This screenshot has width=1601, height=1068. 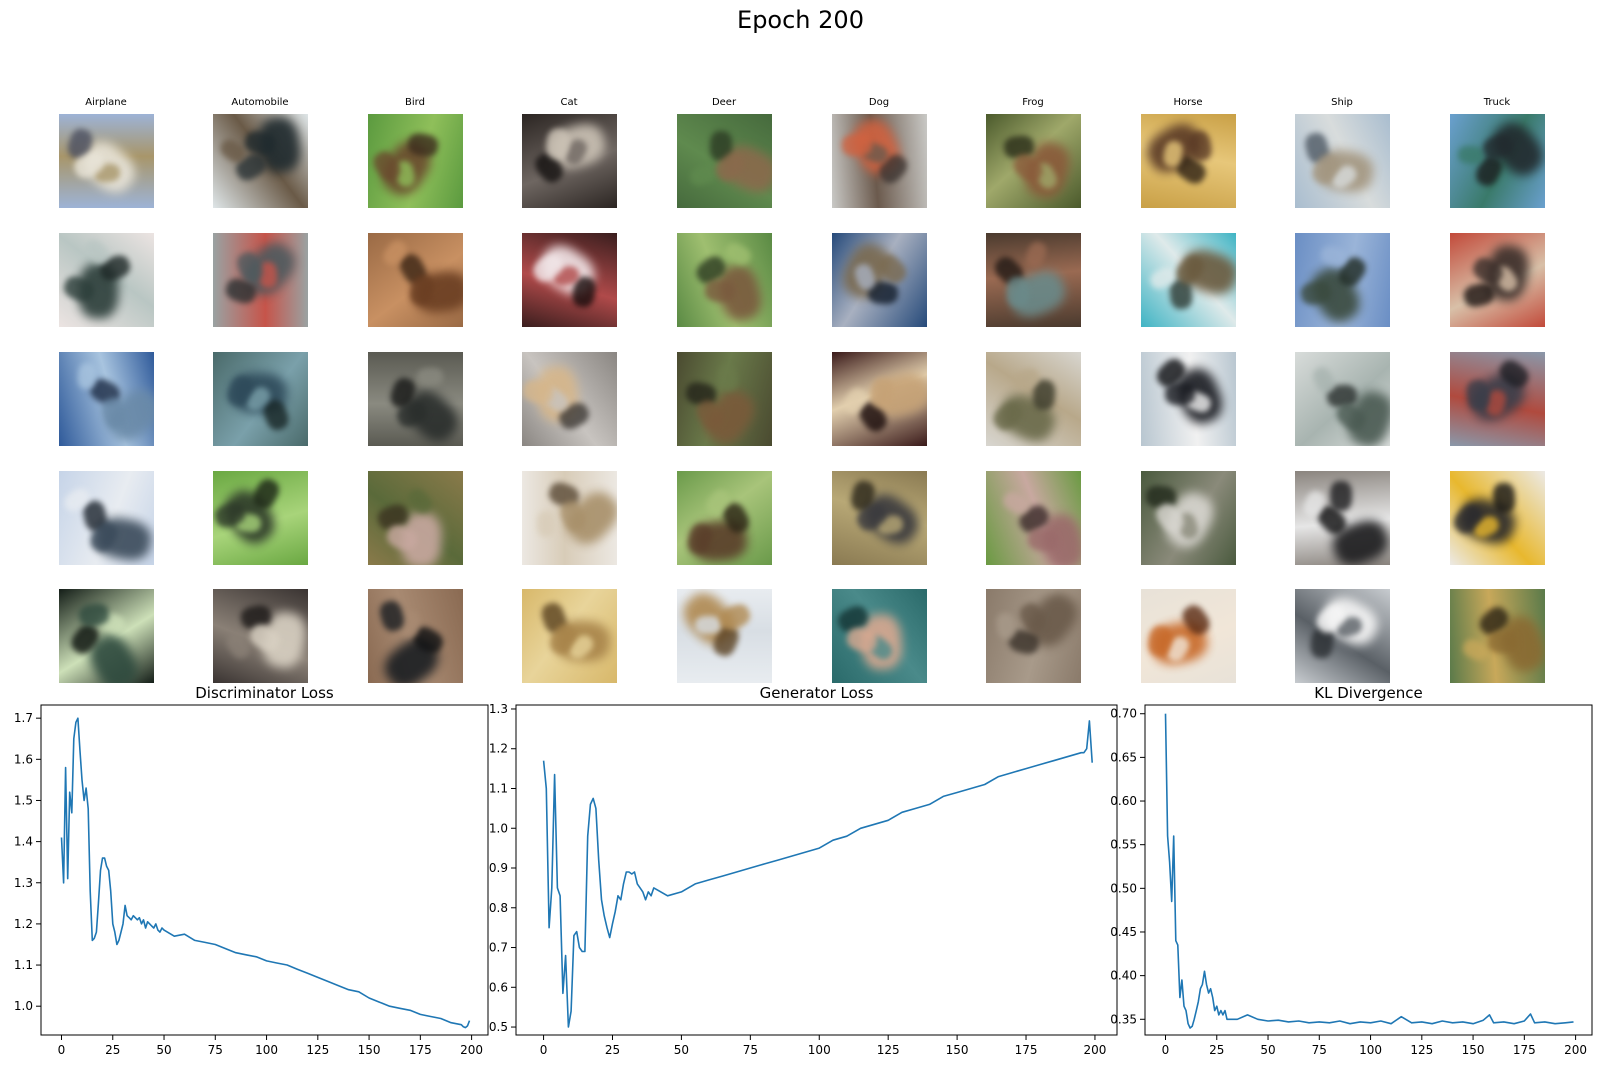 I want to click on y-tick-label: 1.3, so click(x=23, y=883).